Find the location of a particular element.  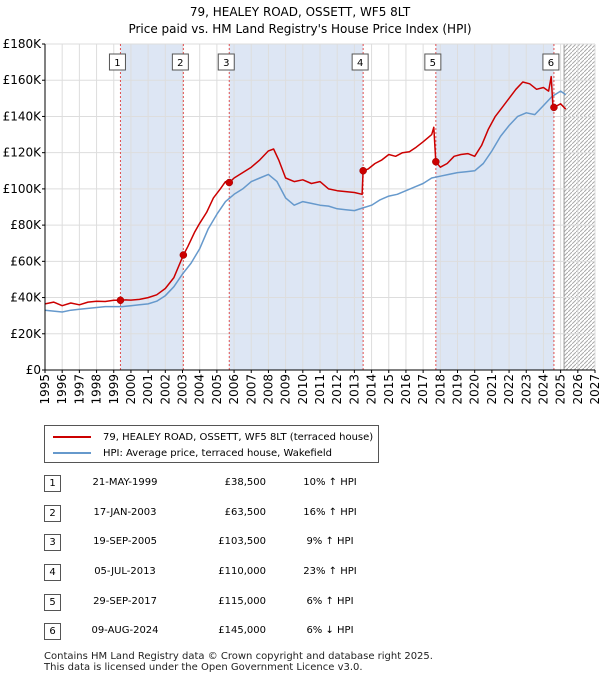

sale-price: £63,500 is located at coordinates (245, 512).